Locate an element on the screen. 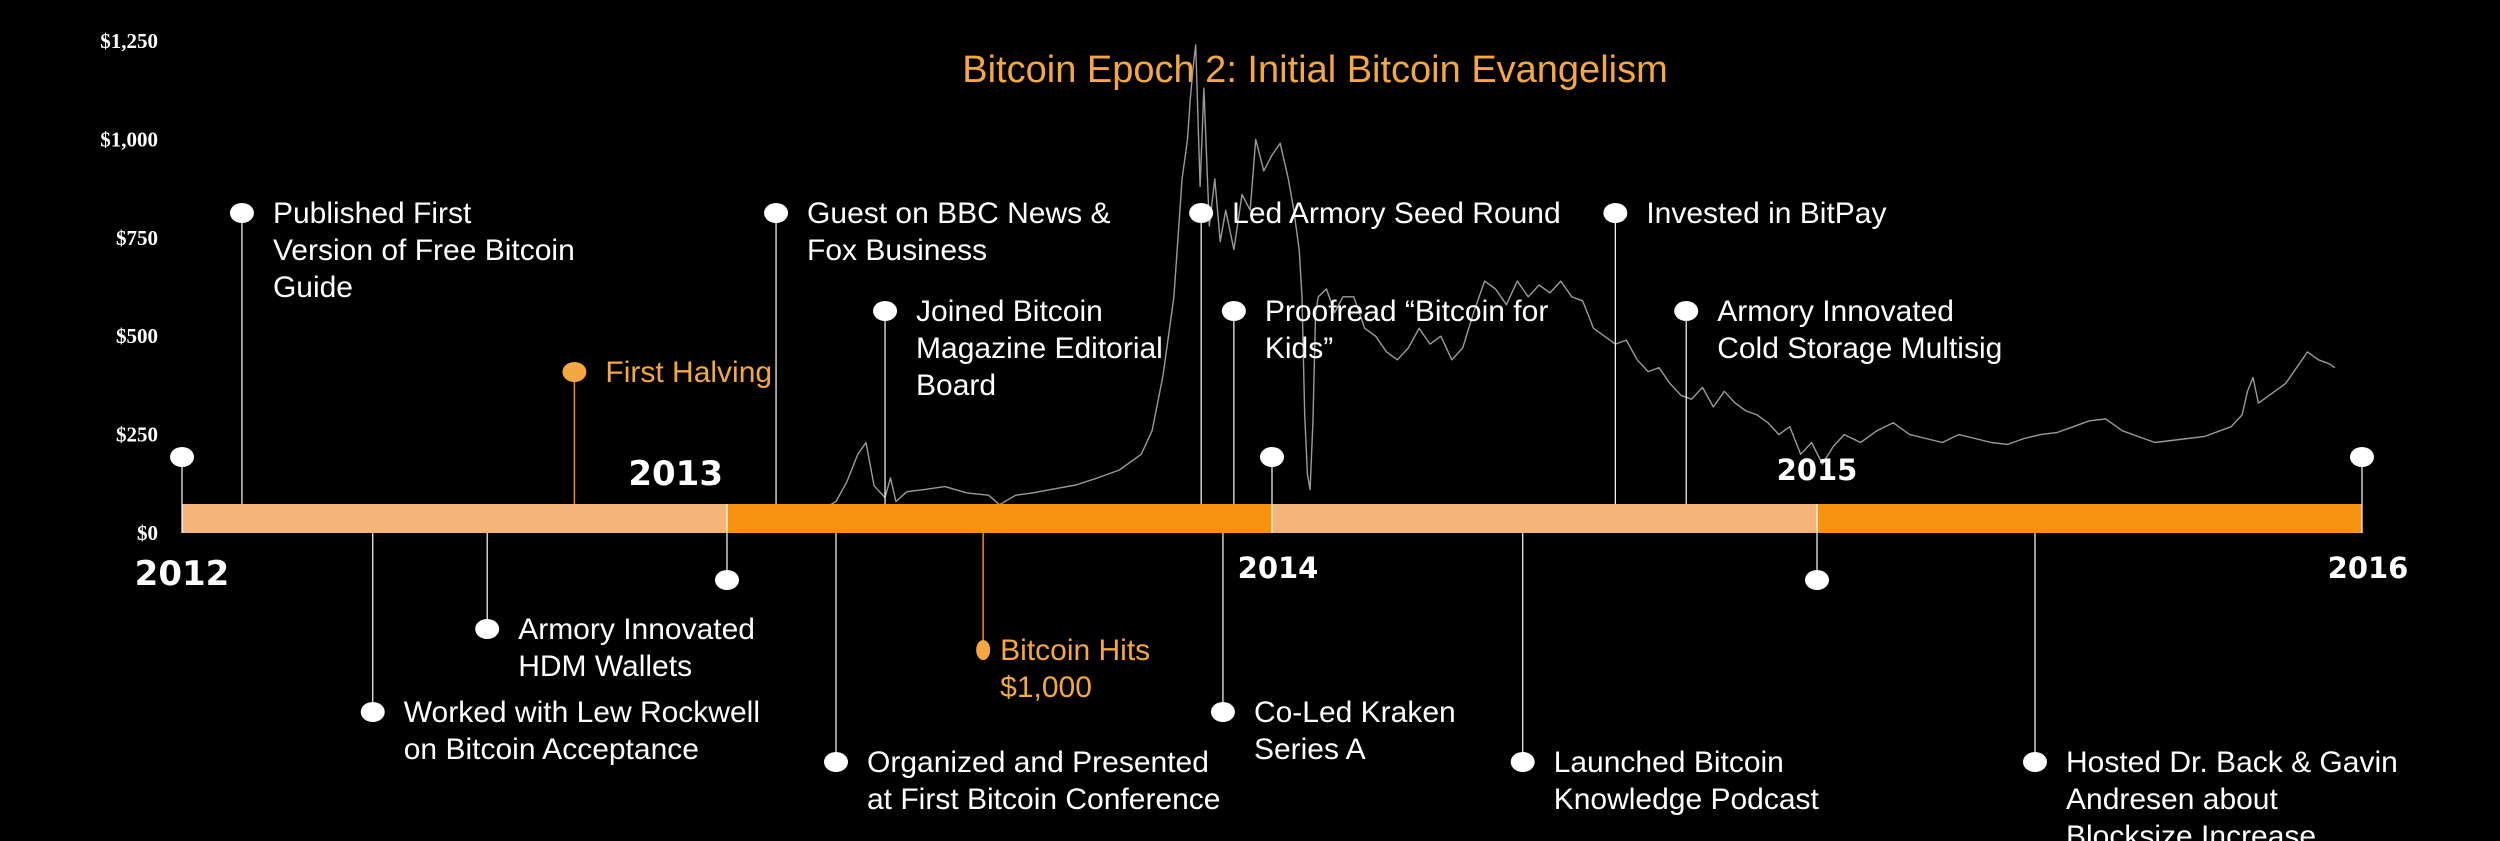 This screenshot has height=841, width=2500. event-label: Fox Business is located at coordinates (897, 250).